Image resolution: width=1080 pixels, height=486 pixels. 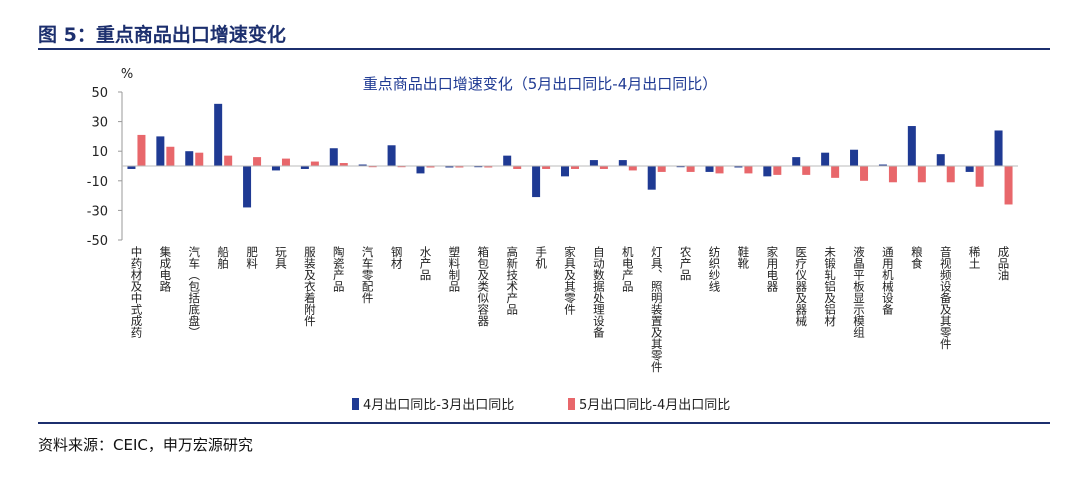 I want to click on x-tick-label: 粮食, so click(x=917, y=257).